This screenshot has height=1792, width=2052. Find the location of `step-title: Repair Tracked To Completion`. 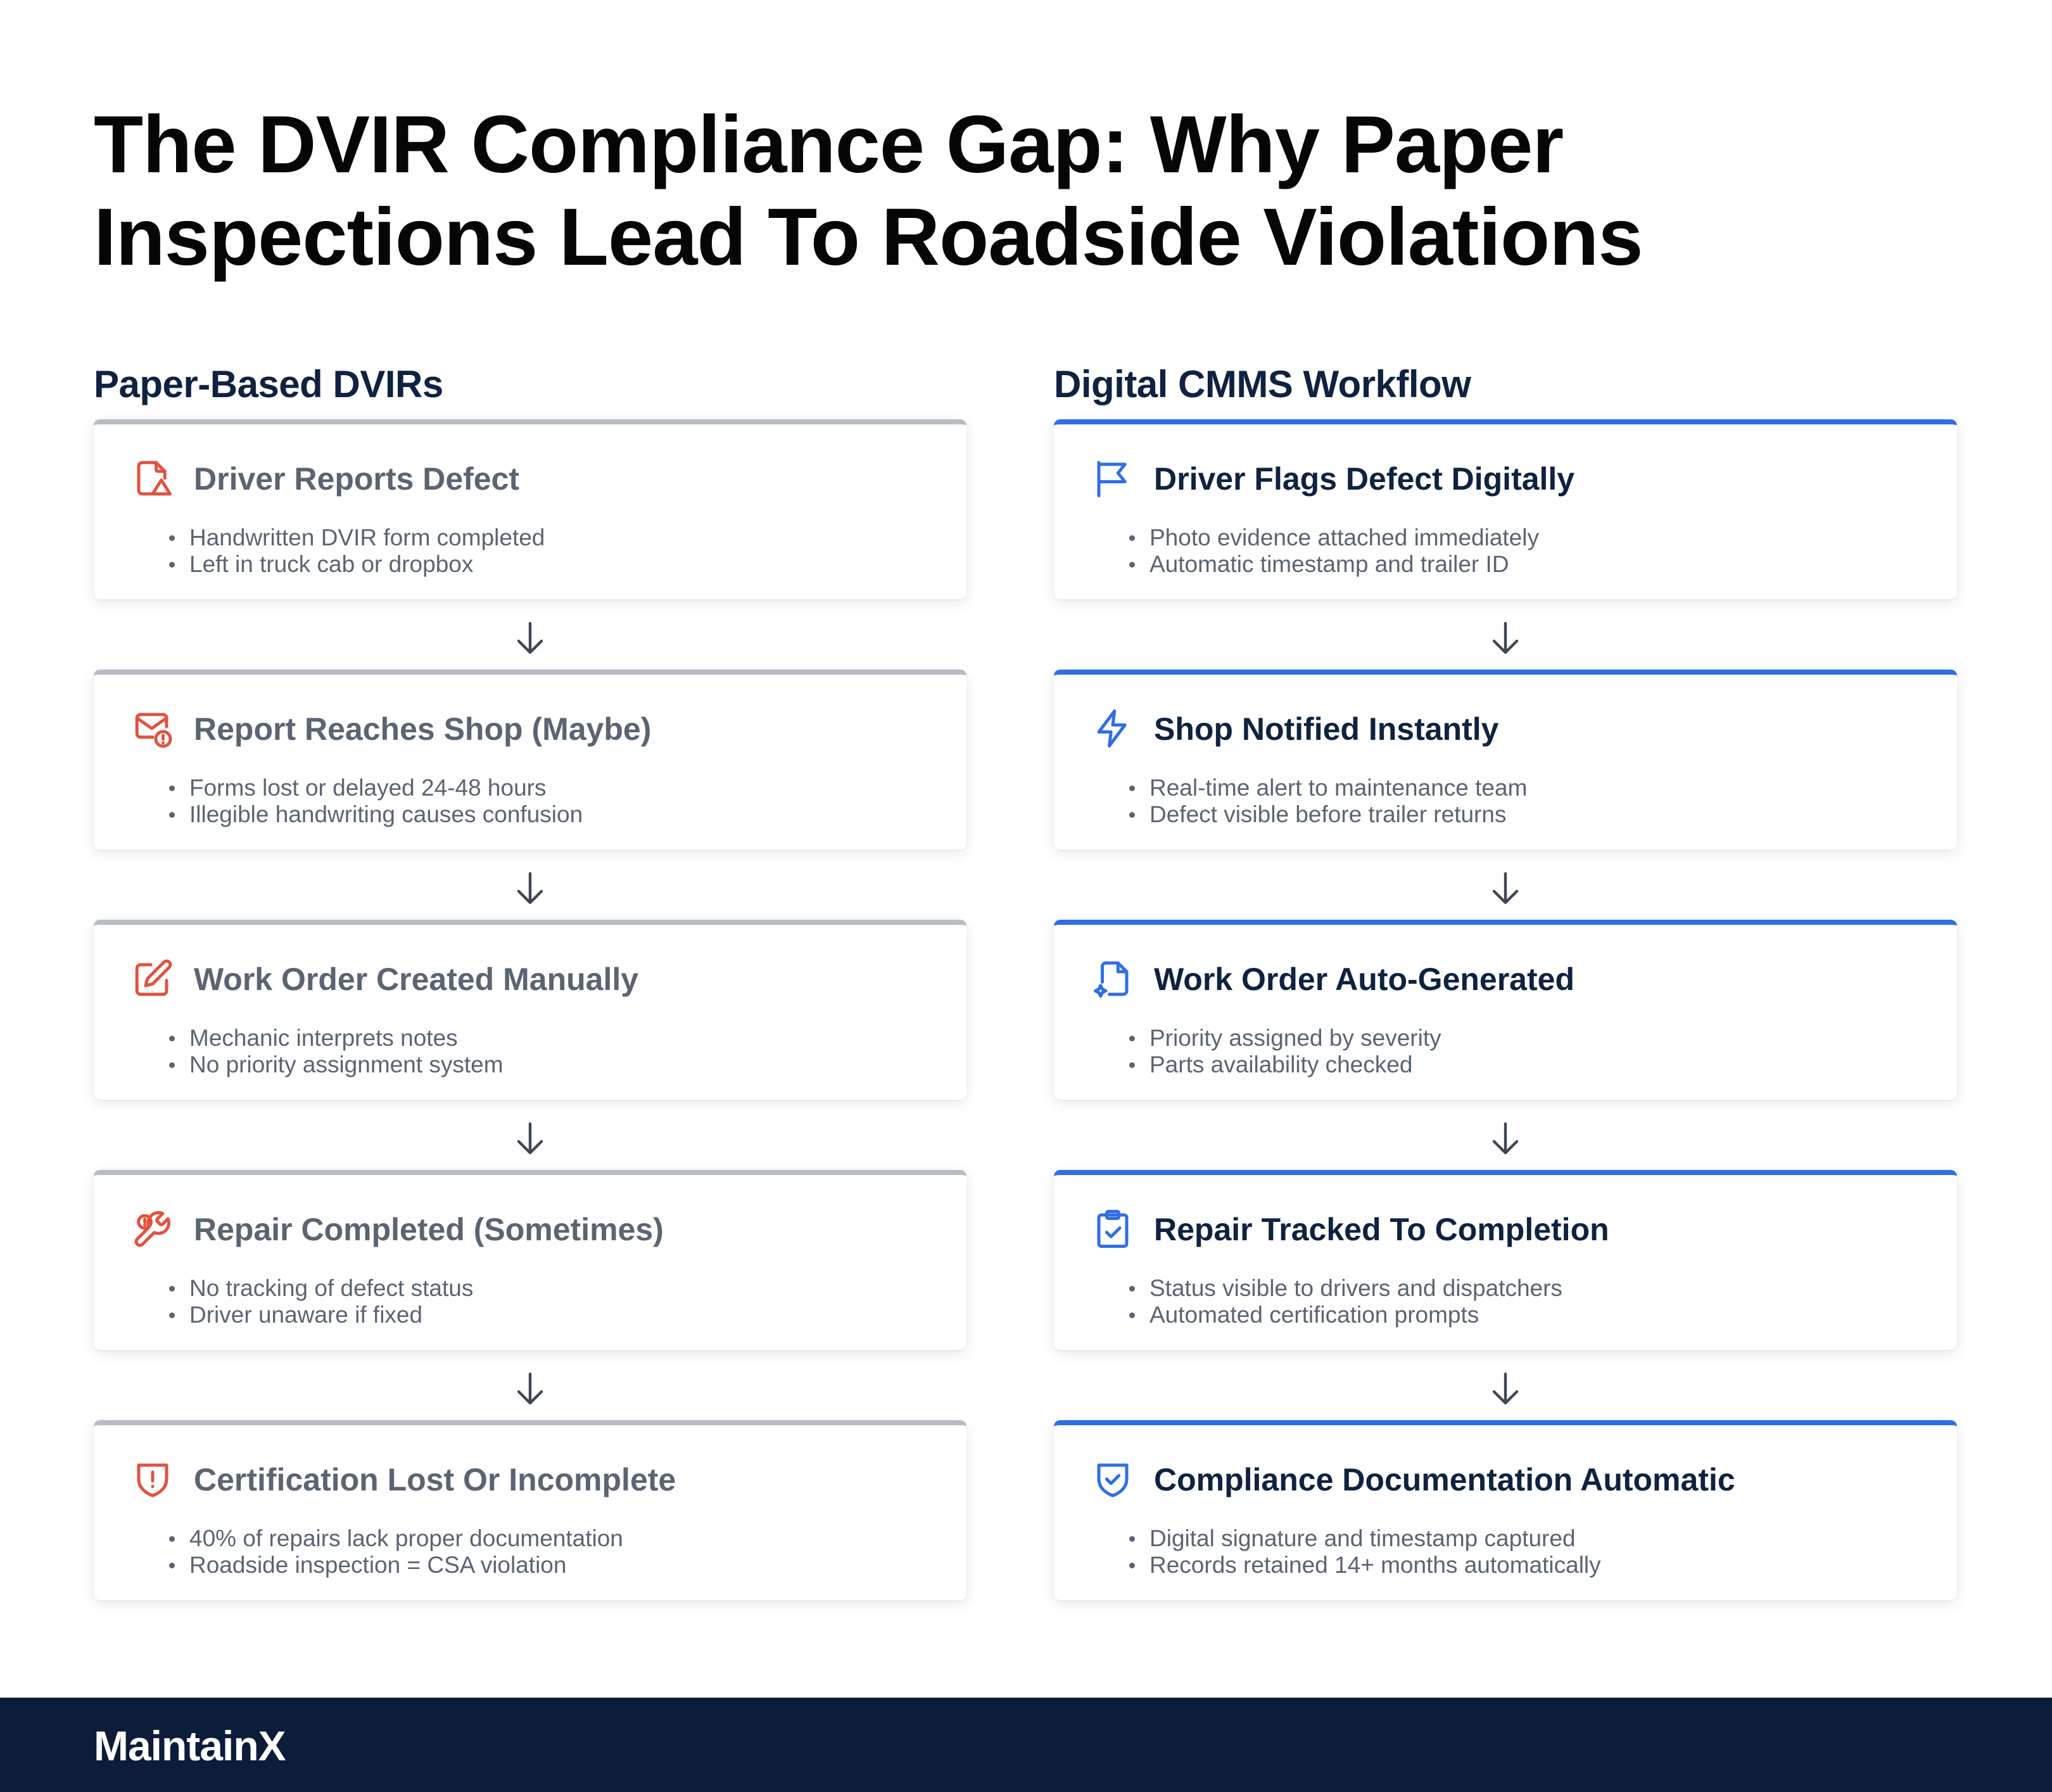

step-title: Repair Tracked To Completion is located at coordinates (1381, 1230).